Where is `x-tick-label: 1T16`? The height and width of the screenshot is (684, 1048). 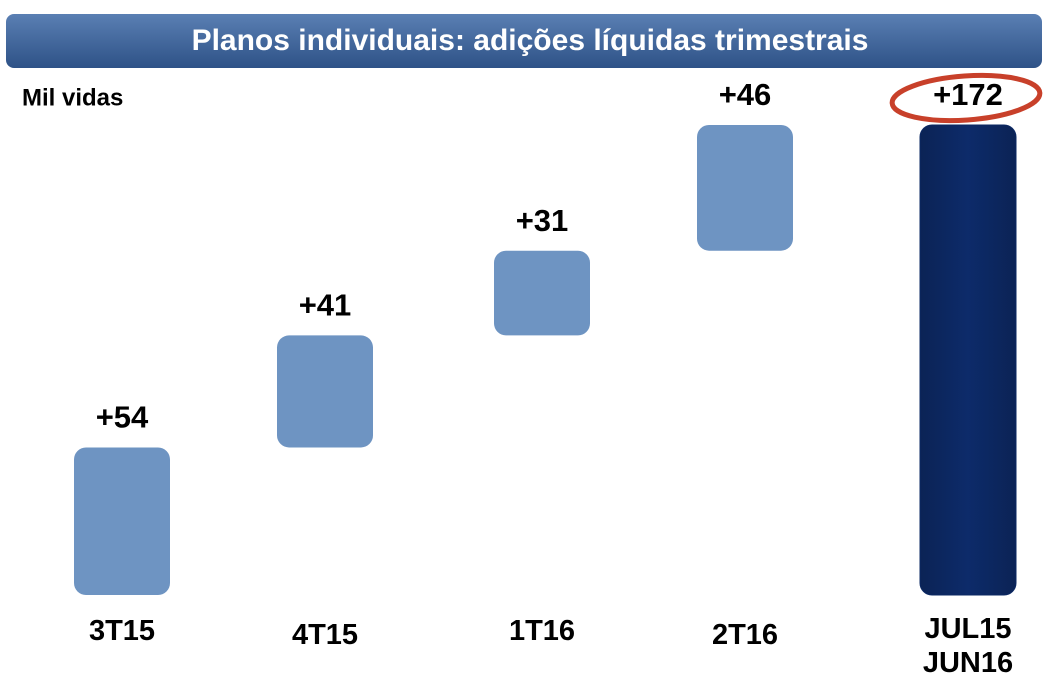
x-tick-label: 1T16 is located at coordinates (542, 631).